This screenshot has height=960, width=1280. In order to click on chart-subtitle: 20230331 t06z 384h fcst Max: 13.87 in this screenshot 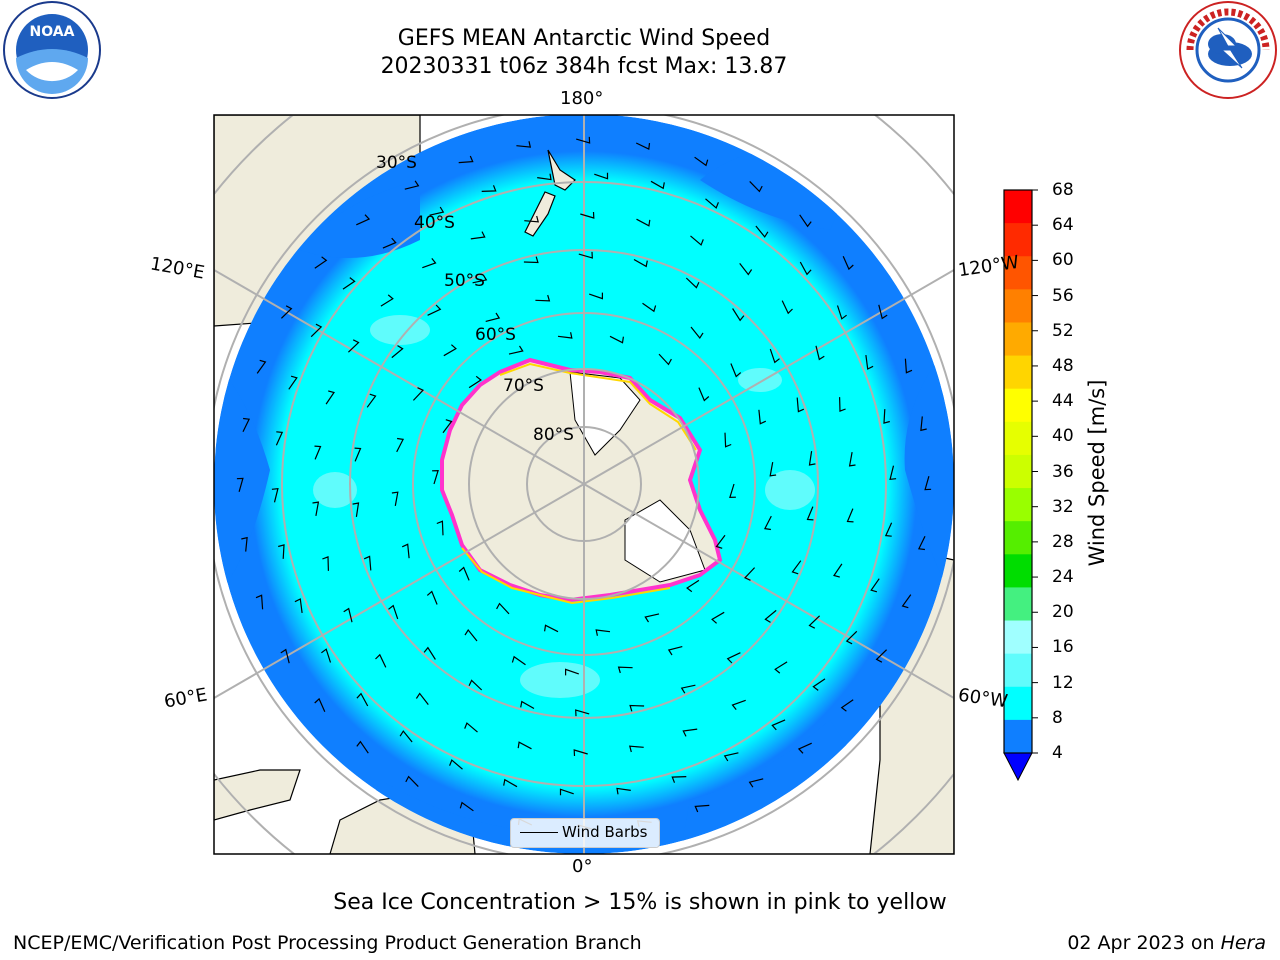, I will do `click(584, 66)`.